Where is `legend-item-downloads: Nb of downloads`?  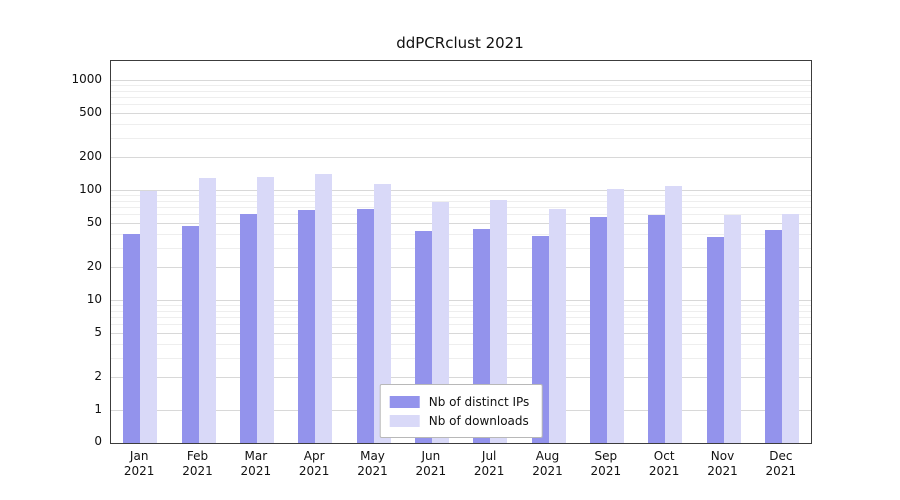
legend-item-downloads: Nb of downloads is located at coordinates (459, 420).